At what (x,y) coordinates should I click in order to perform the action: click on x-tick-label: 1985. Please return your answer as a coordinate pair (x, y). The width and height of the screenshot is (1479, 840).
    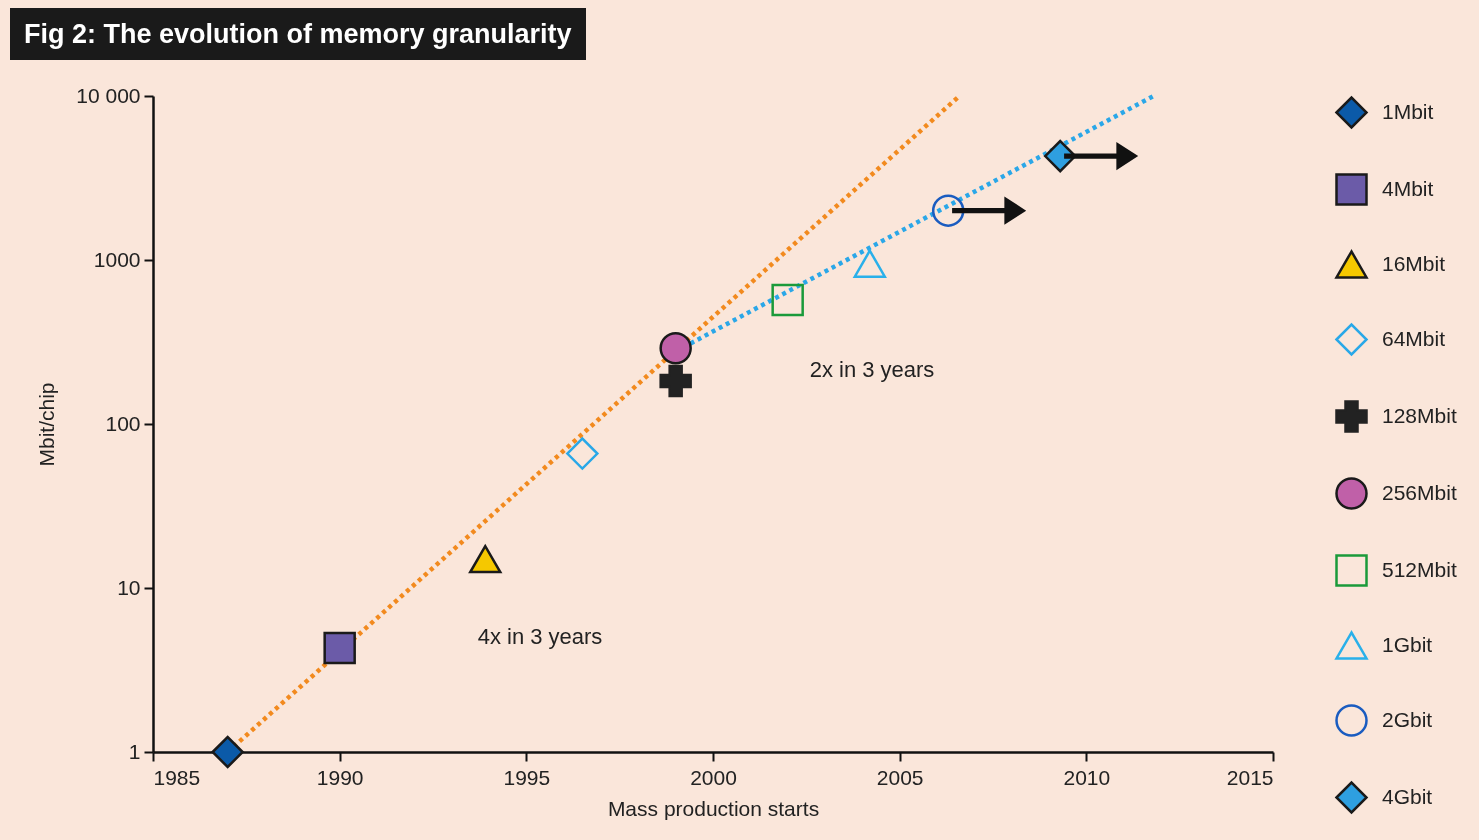
    Looking at the image, I should click on (177, 777).